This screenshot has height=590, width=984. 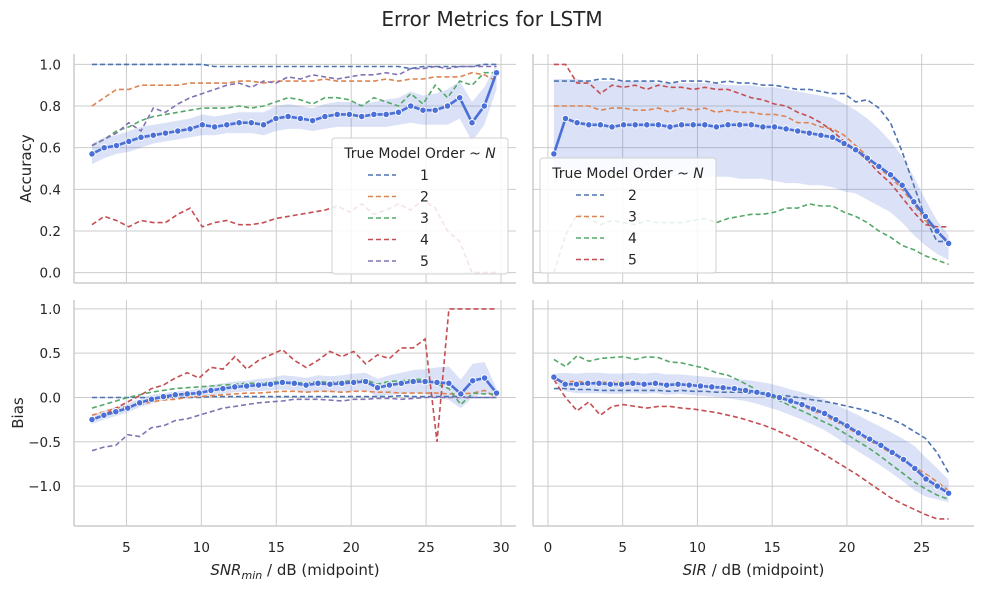 What do you see at coordinates (500, 548) in the screenshot?
I see `x-tick-label: 30` at bounding box center [500, 548].